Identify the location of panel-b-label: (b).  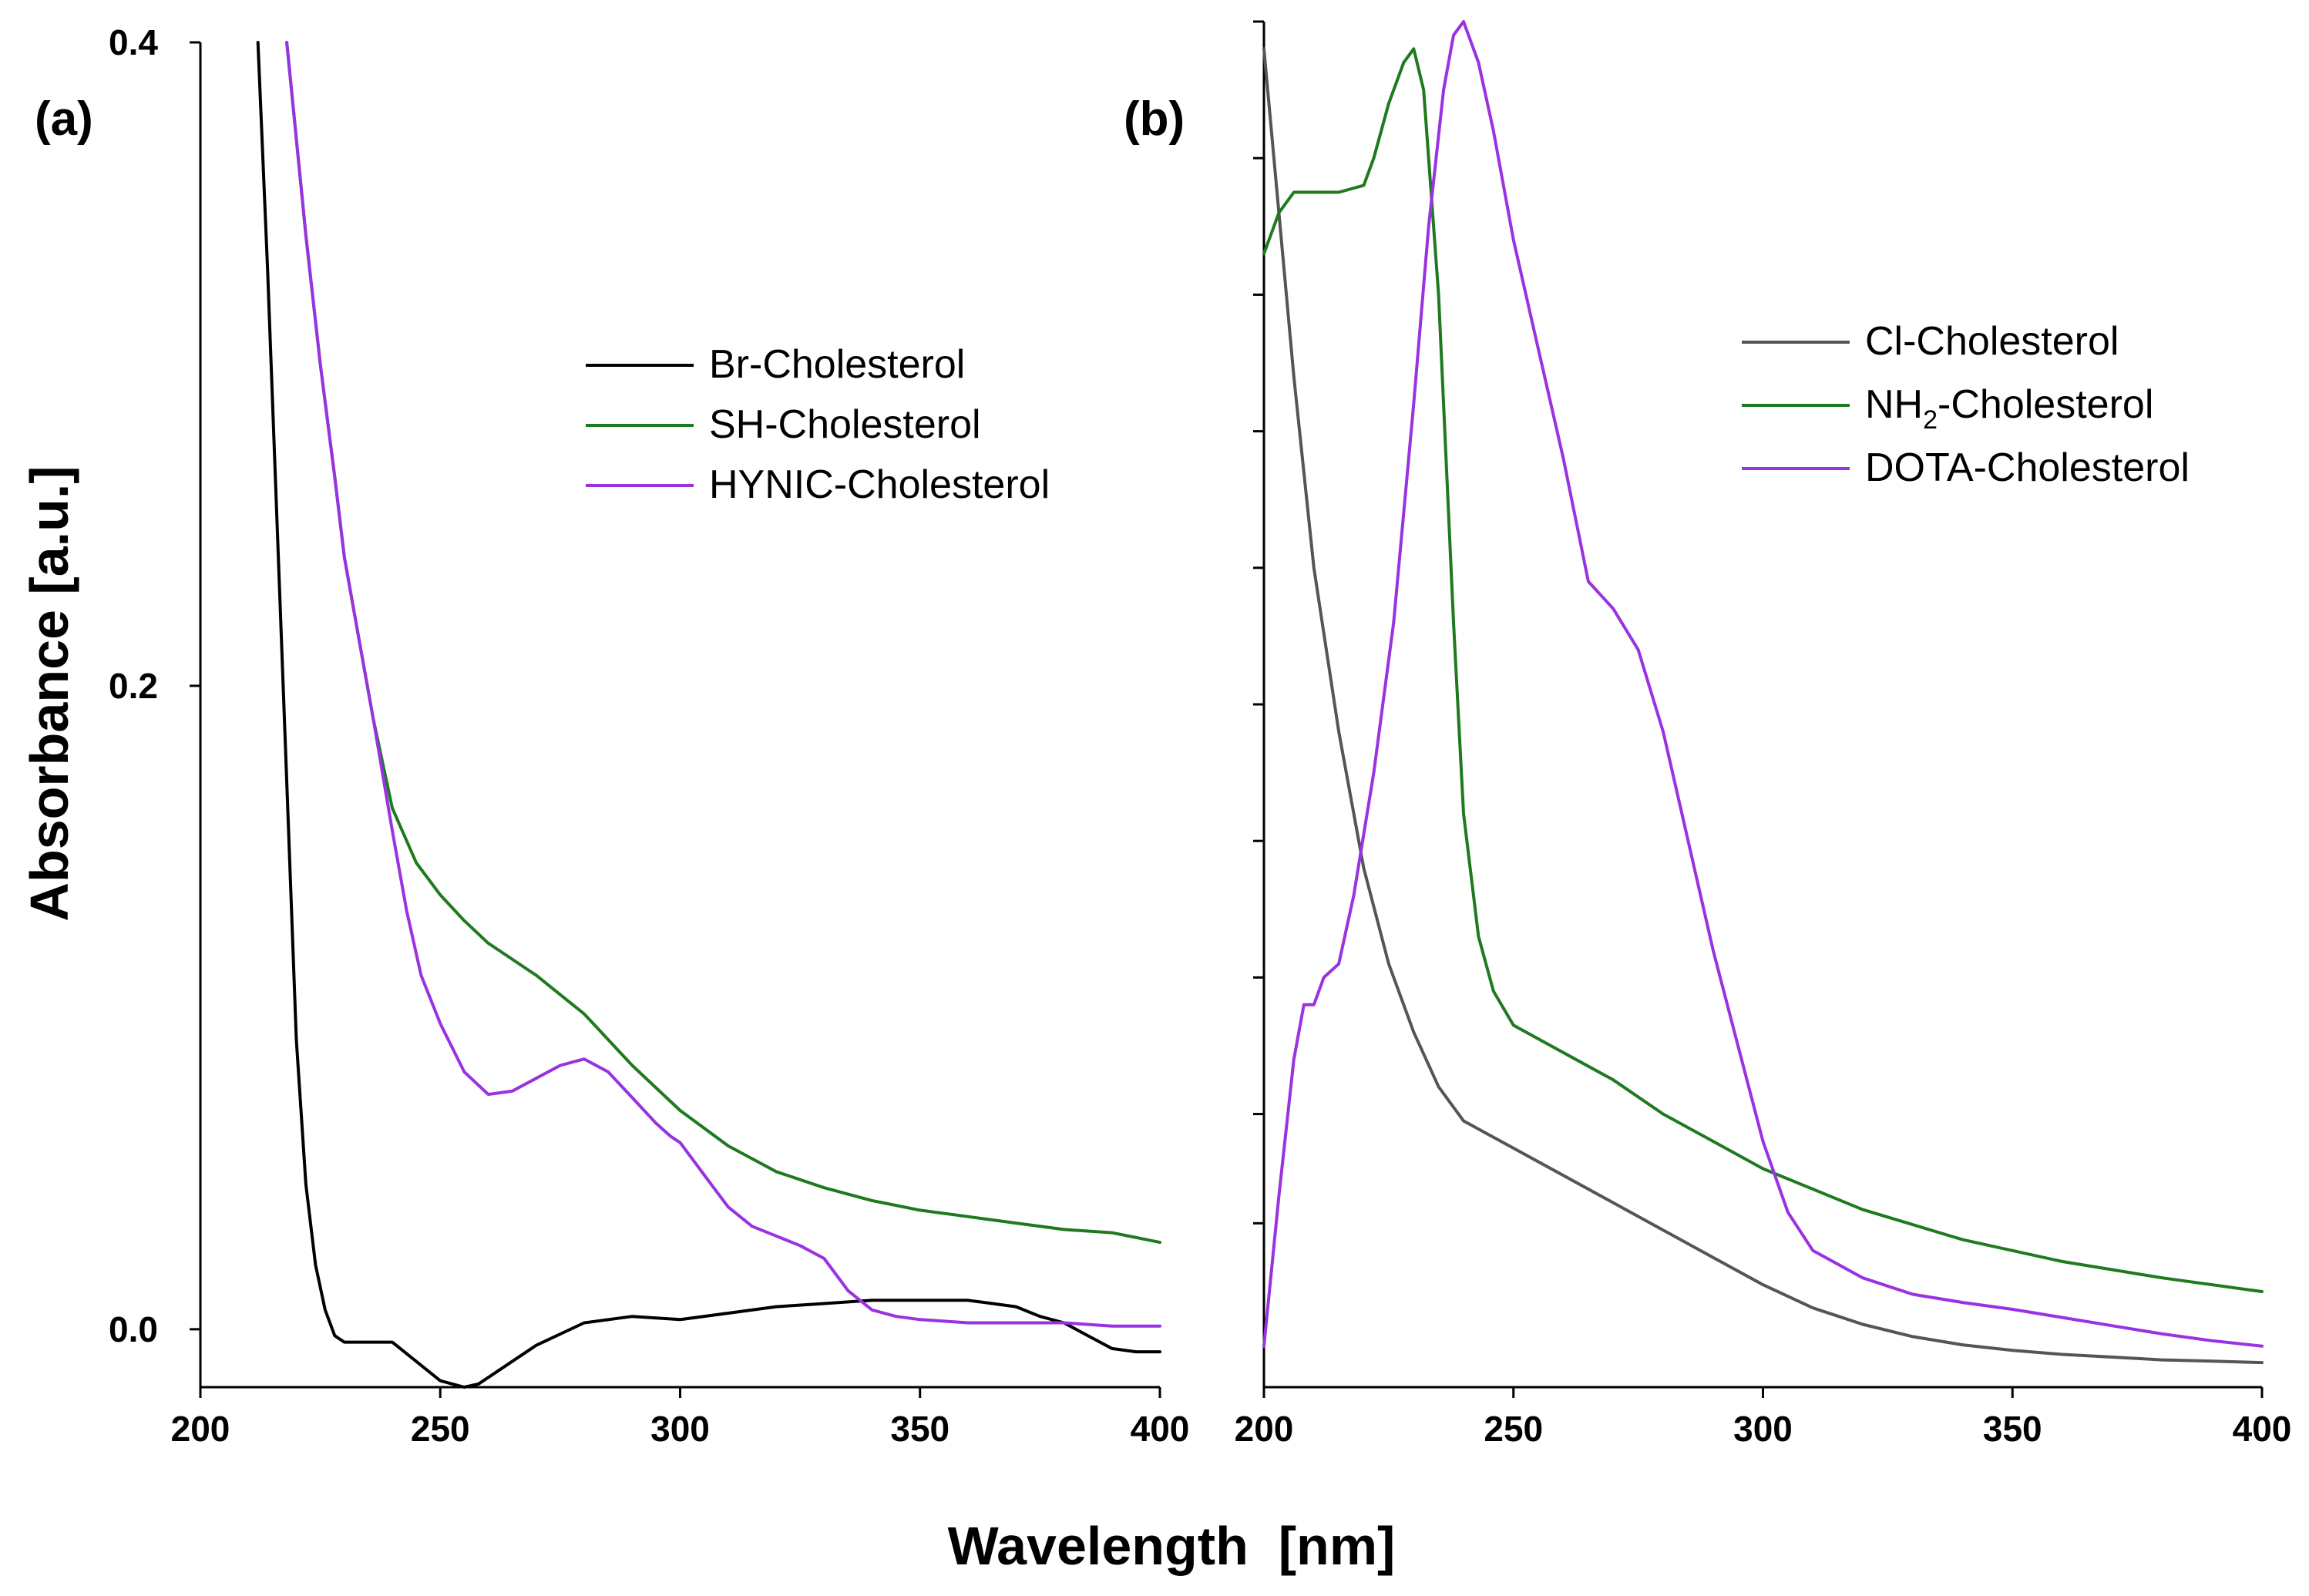
(1154, 119).